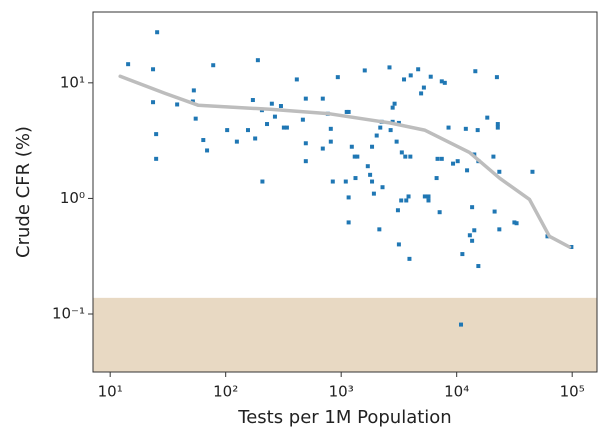  Describe the element at coordinates (23, 192) in the screenshot. I see `y-axis-title: Crude CFR (%)` at that location.